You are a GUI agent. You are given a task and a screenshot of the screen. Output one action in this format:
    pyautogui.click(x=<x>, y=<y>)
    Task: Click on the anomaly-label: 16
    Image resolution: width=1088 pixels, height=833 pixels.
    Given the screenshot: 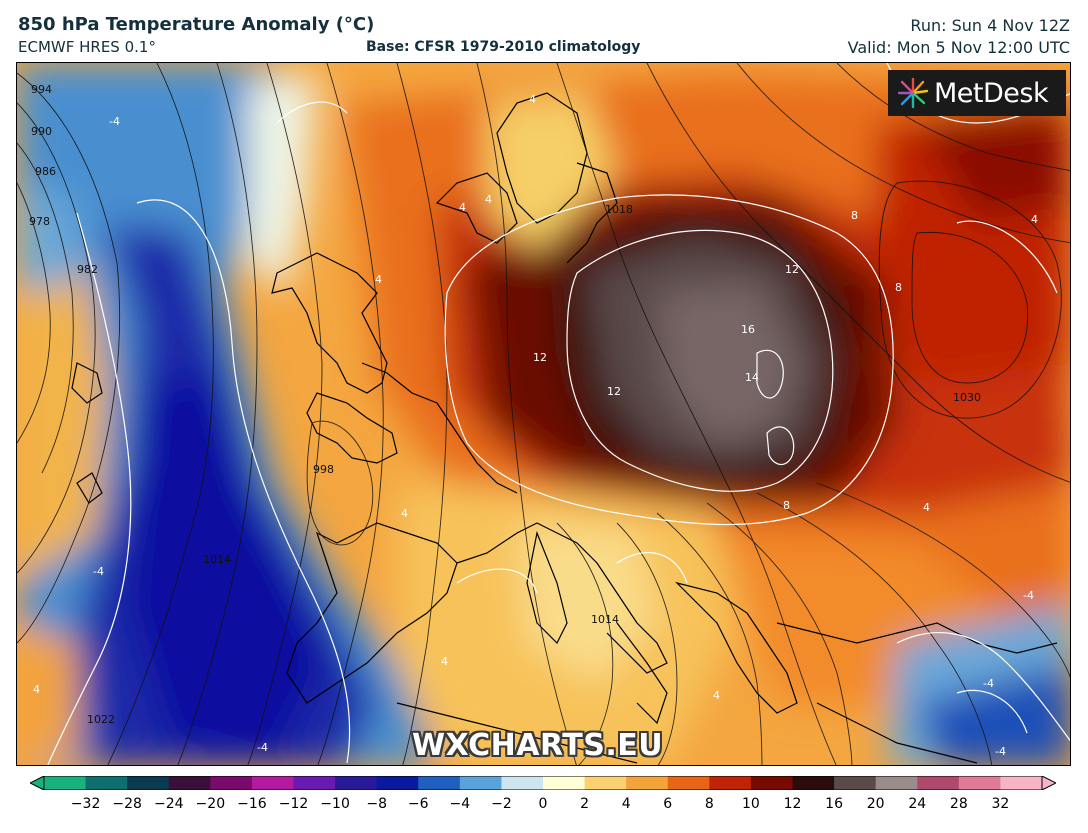 What is the action you would take?
    pyautogui.click(x=748, y=329)
    